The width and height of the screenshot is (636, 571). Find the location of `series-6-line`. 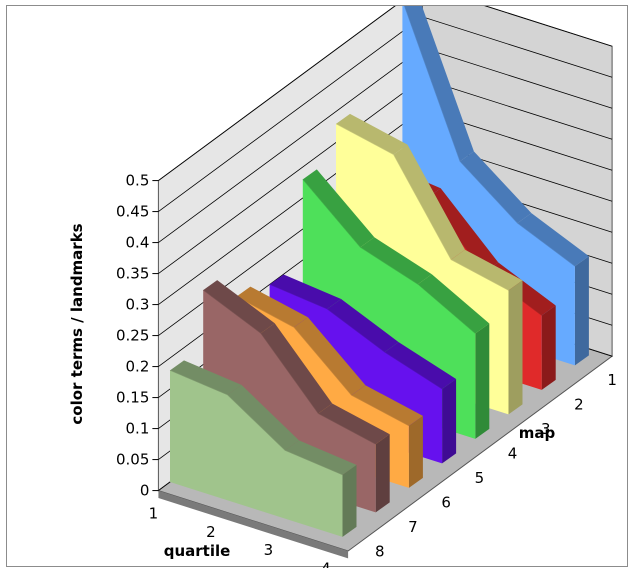

series-6-line is located at coordinates (323, 361).